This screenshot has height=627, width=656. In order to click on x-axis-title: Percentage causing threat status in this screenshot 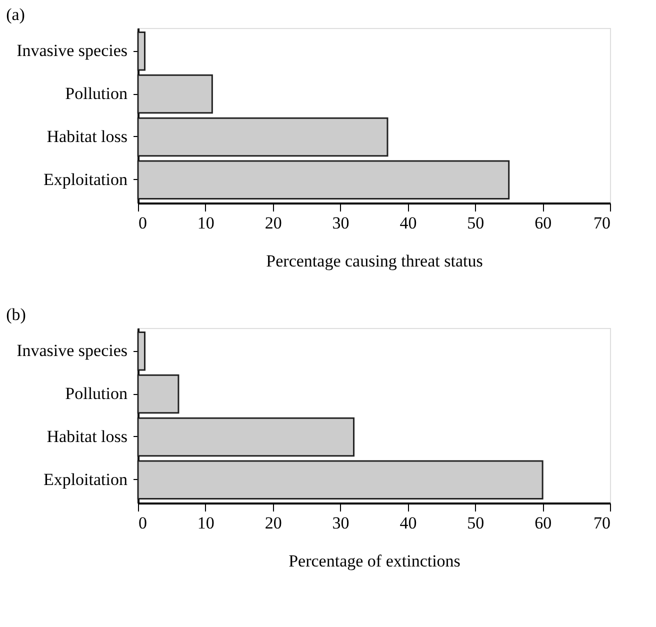, I will do `click(374, 261)`.